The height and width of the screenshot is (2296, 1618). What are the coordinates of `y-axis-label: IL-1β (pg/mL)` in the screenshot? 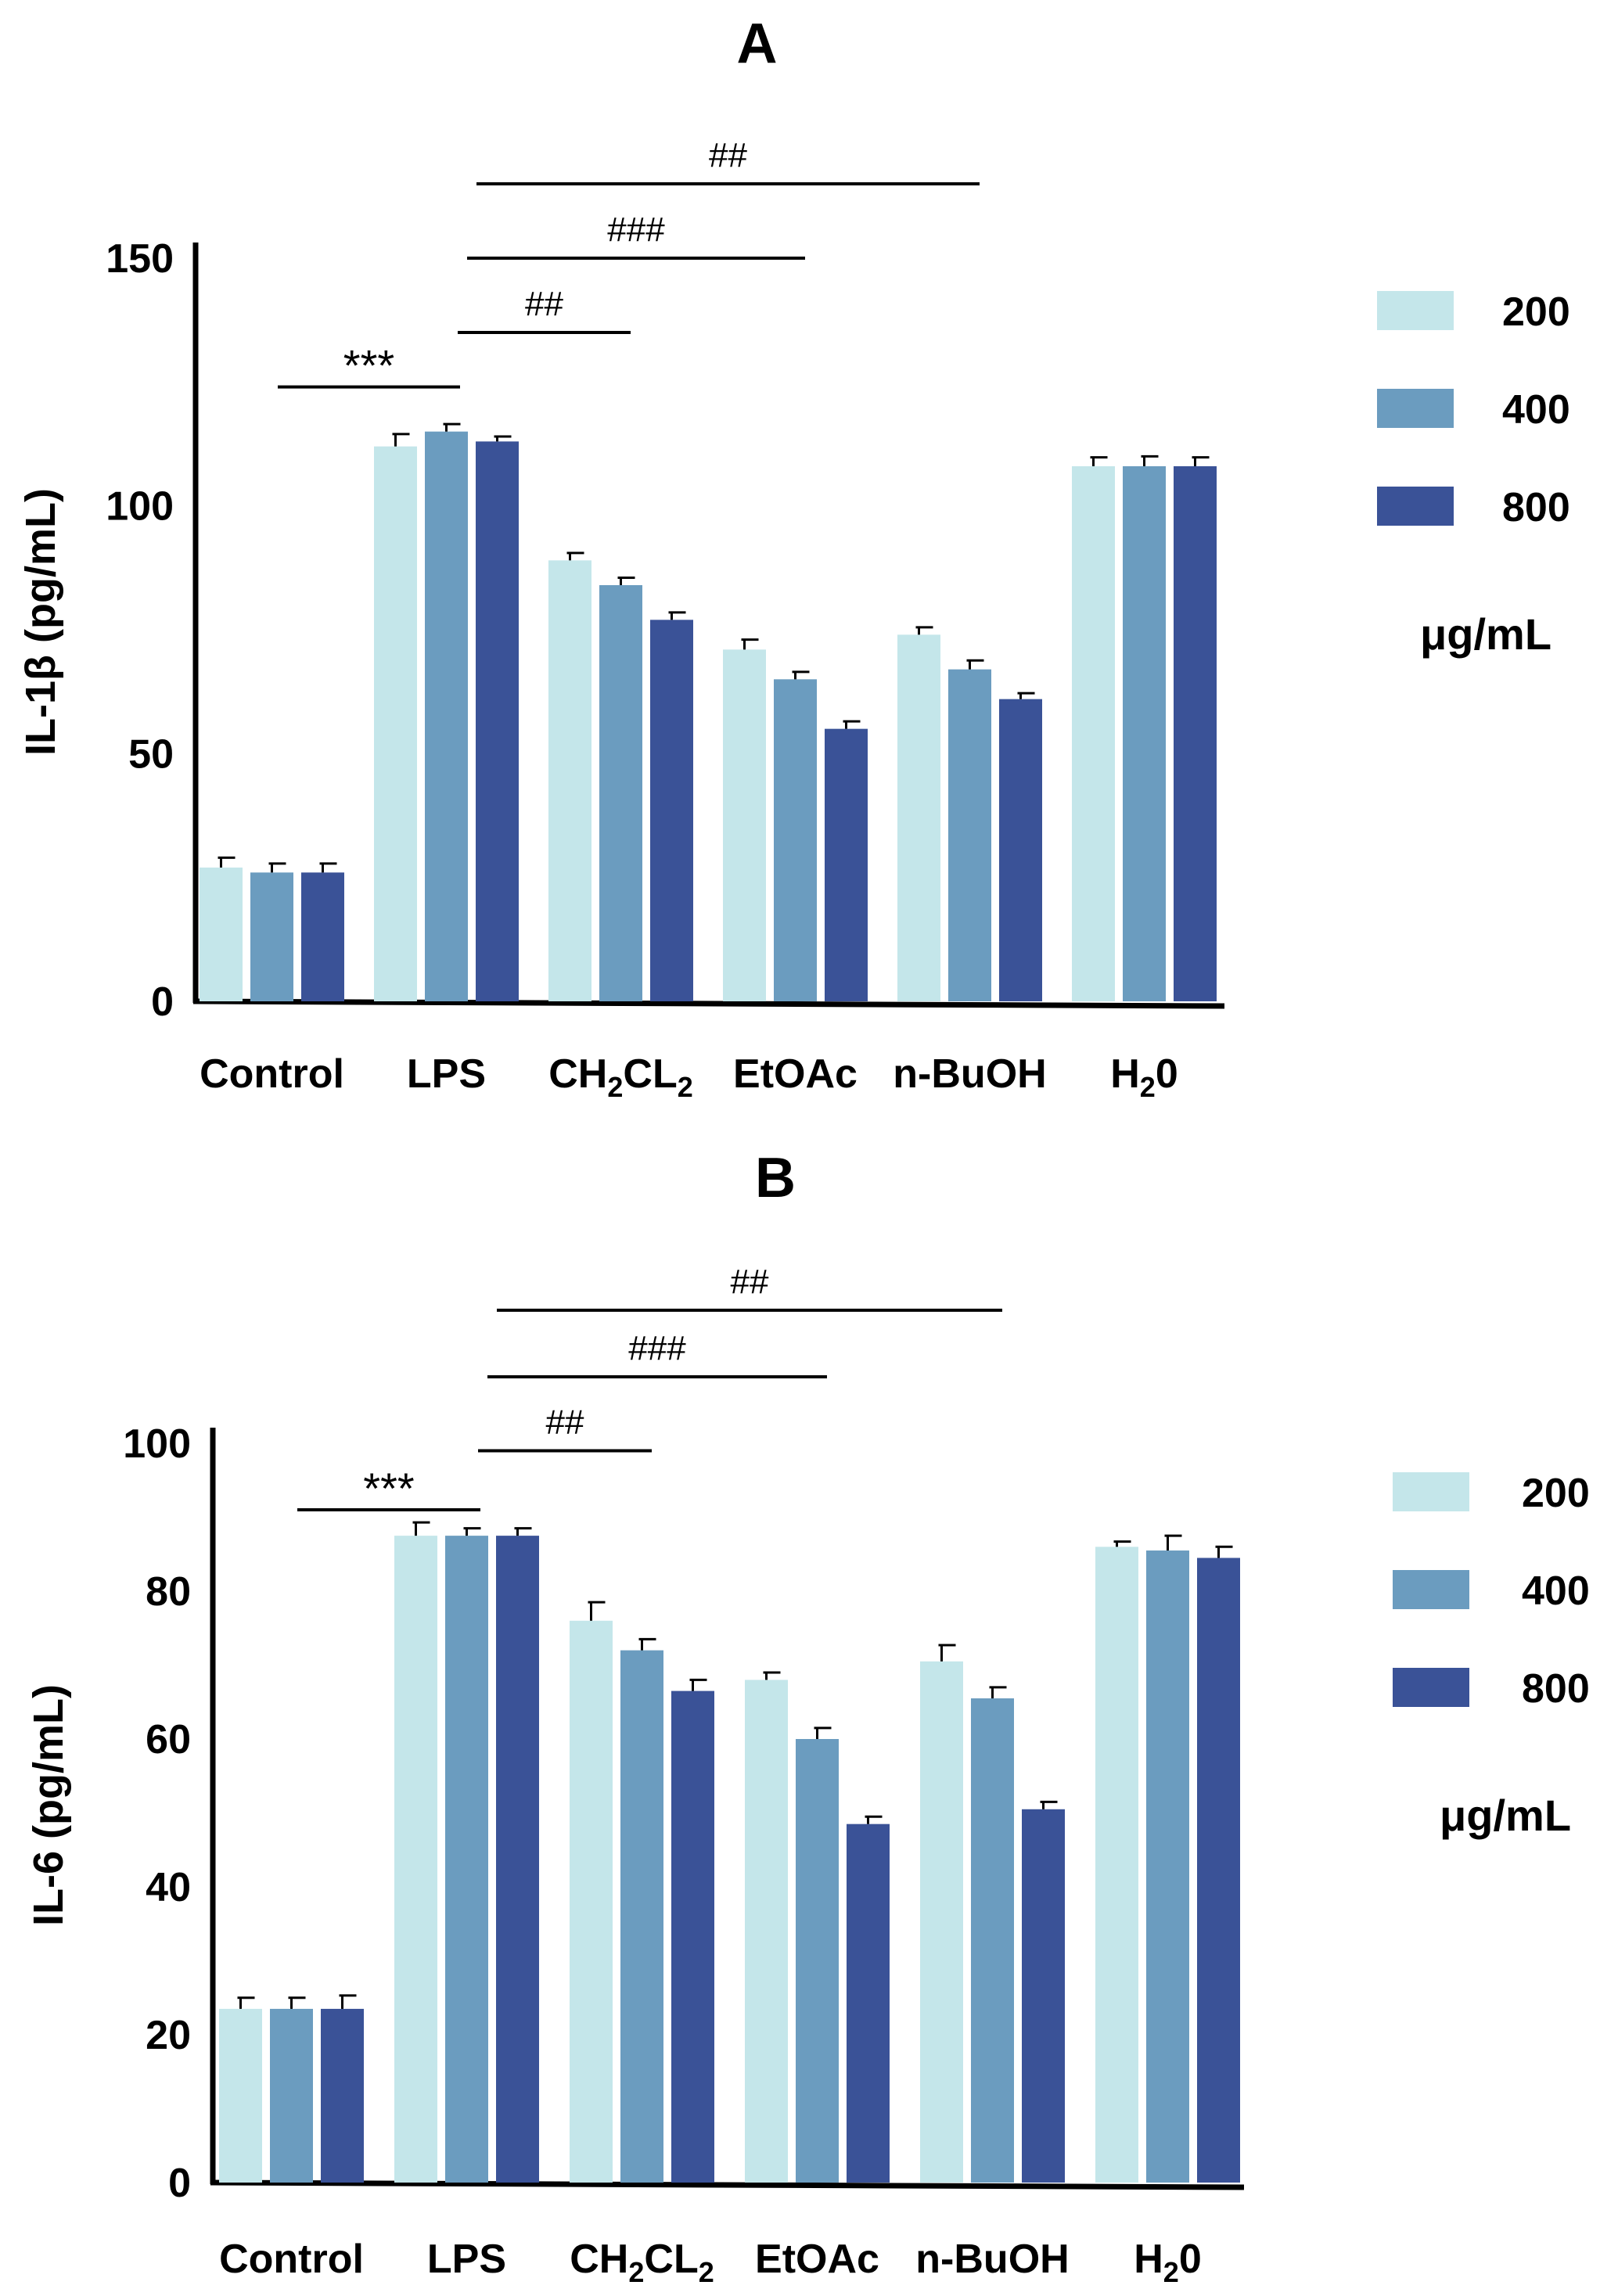 It's located at (40, 622).